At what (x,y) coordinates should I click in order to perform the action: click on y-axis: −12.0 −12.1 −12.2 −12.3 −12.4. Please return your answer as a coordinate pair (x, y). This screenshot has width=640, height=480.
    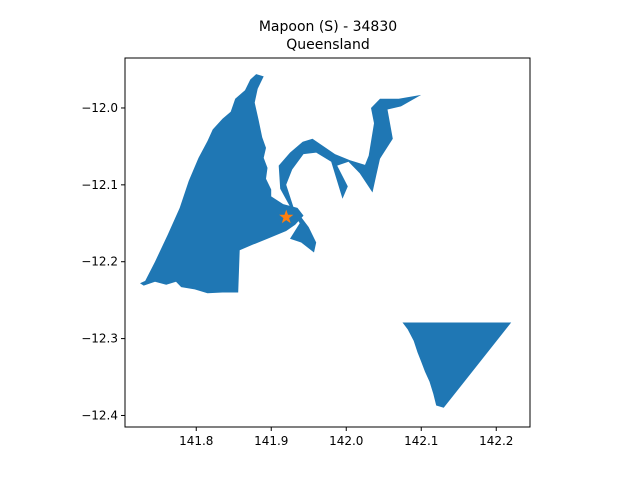
    Looking at the image, I should click on (103, 261).